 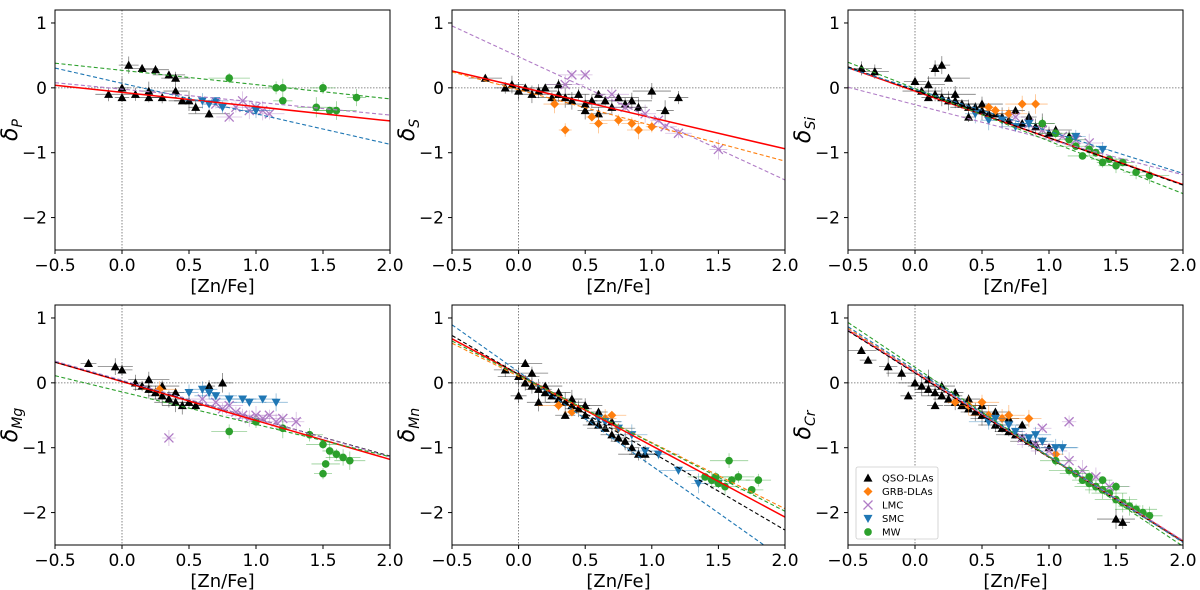 I want to click on axes-frame, so click(x=618, y=130).